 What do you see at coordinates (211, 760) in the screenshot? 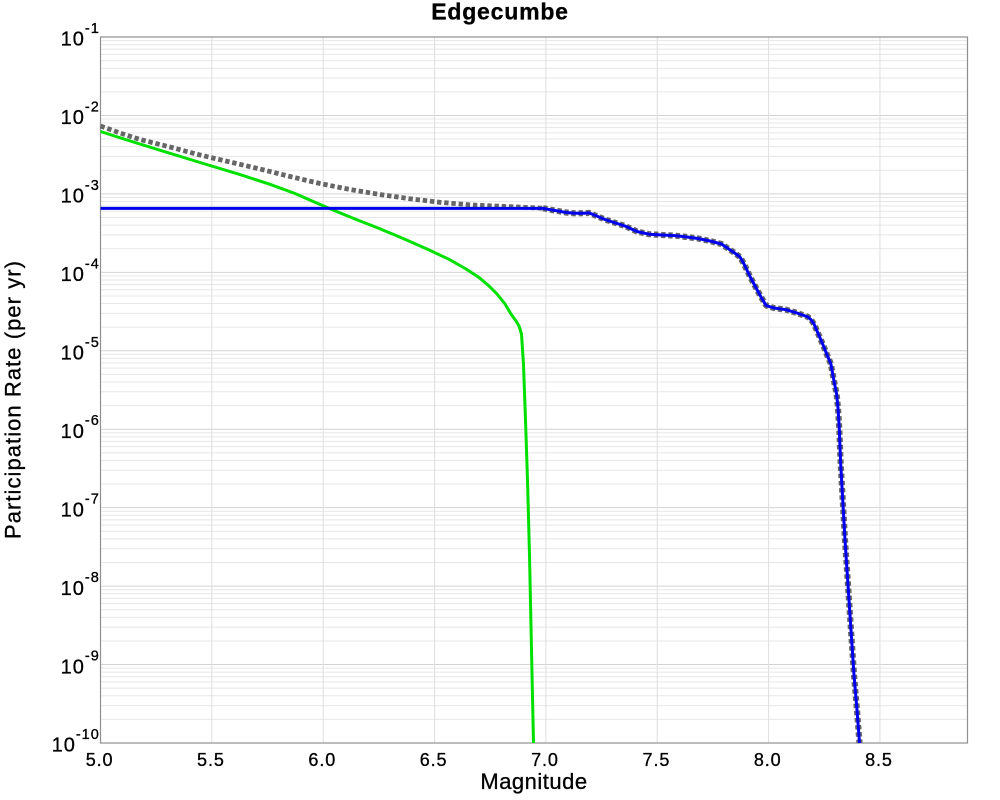
I see `svg-text: 5.5` at bounding box center [211, 760].